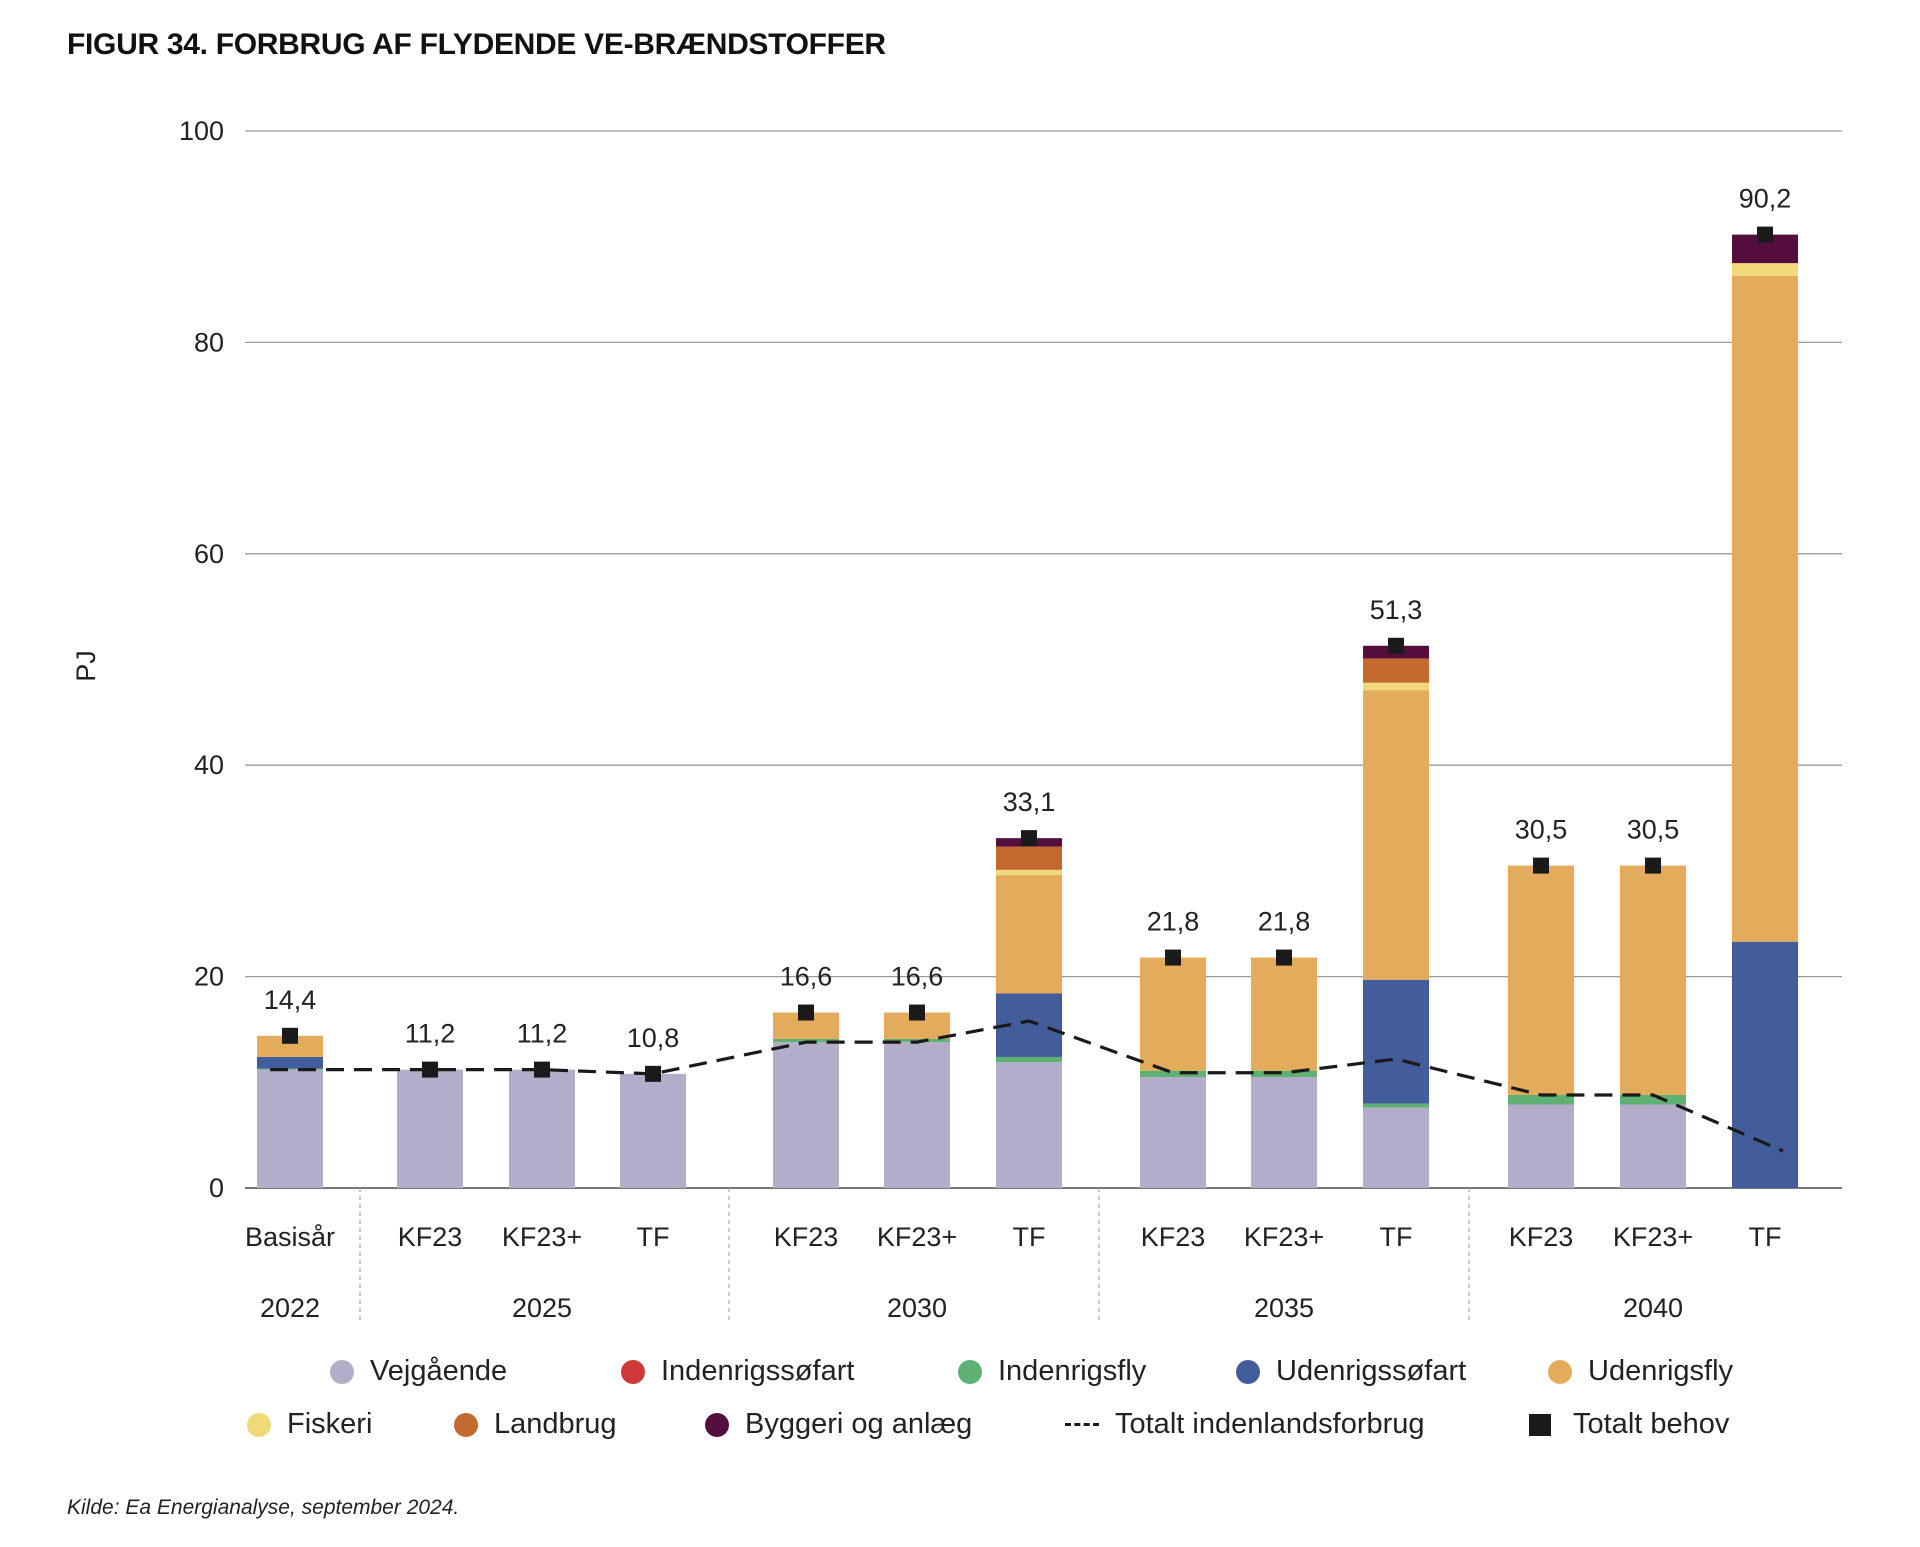  Describe the element at coordinates (330, 1424) in the screenshot. I see `legend-label: Fiskeri` at that location.